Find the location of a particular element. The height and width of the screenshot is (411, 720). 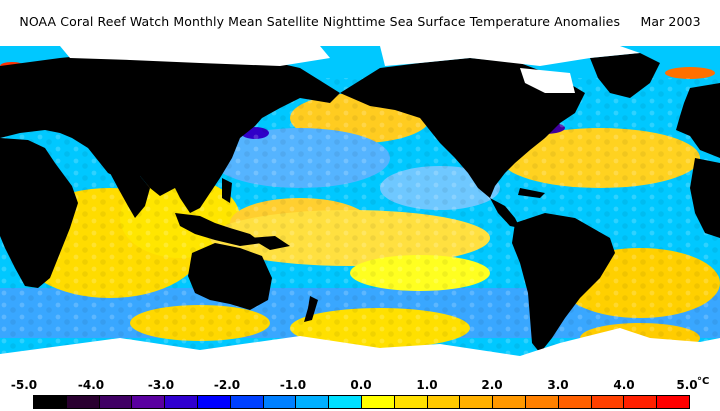

land-north-america is located at coordinates (462, 128).